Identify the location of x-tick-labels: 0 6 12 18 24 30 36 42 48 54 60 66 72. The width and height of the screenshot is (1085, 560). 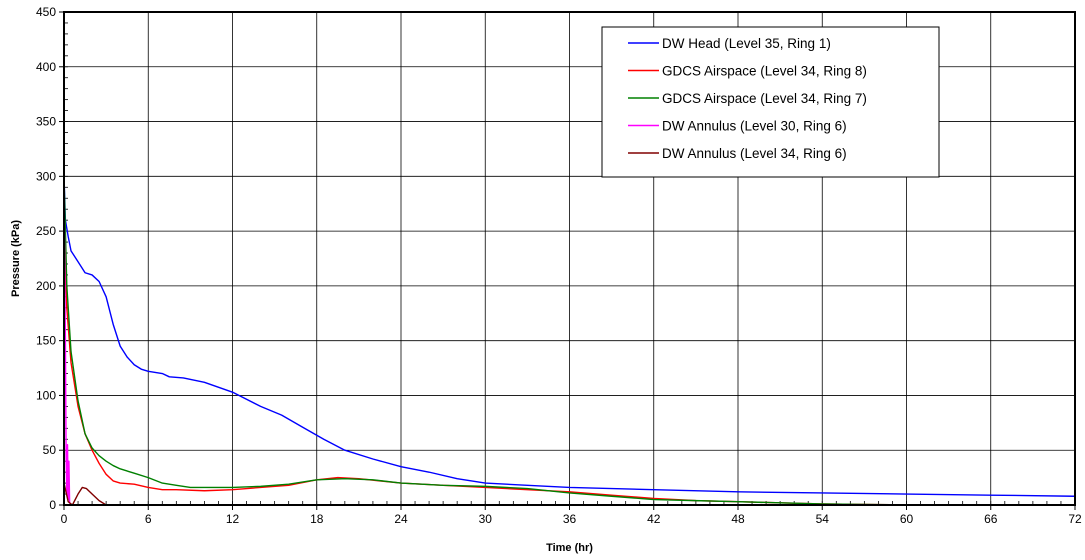
(571, 519).